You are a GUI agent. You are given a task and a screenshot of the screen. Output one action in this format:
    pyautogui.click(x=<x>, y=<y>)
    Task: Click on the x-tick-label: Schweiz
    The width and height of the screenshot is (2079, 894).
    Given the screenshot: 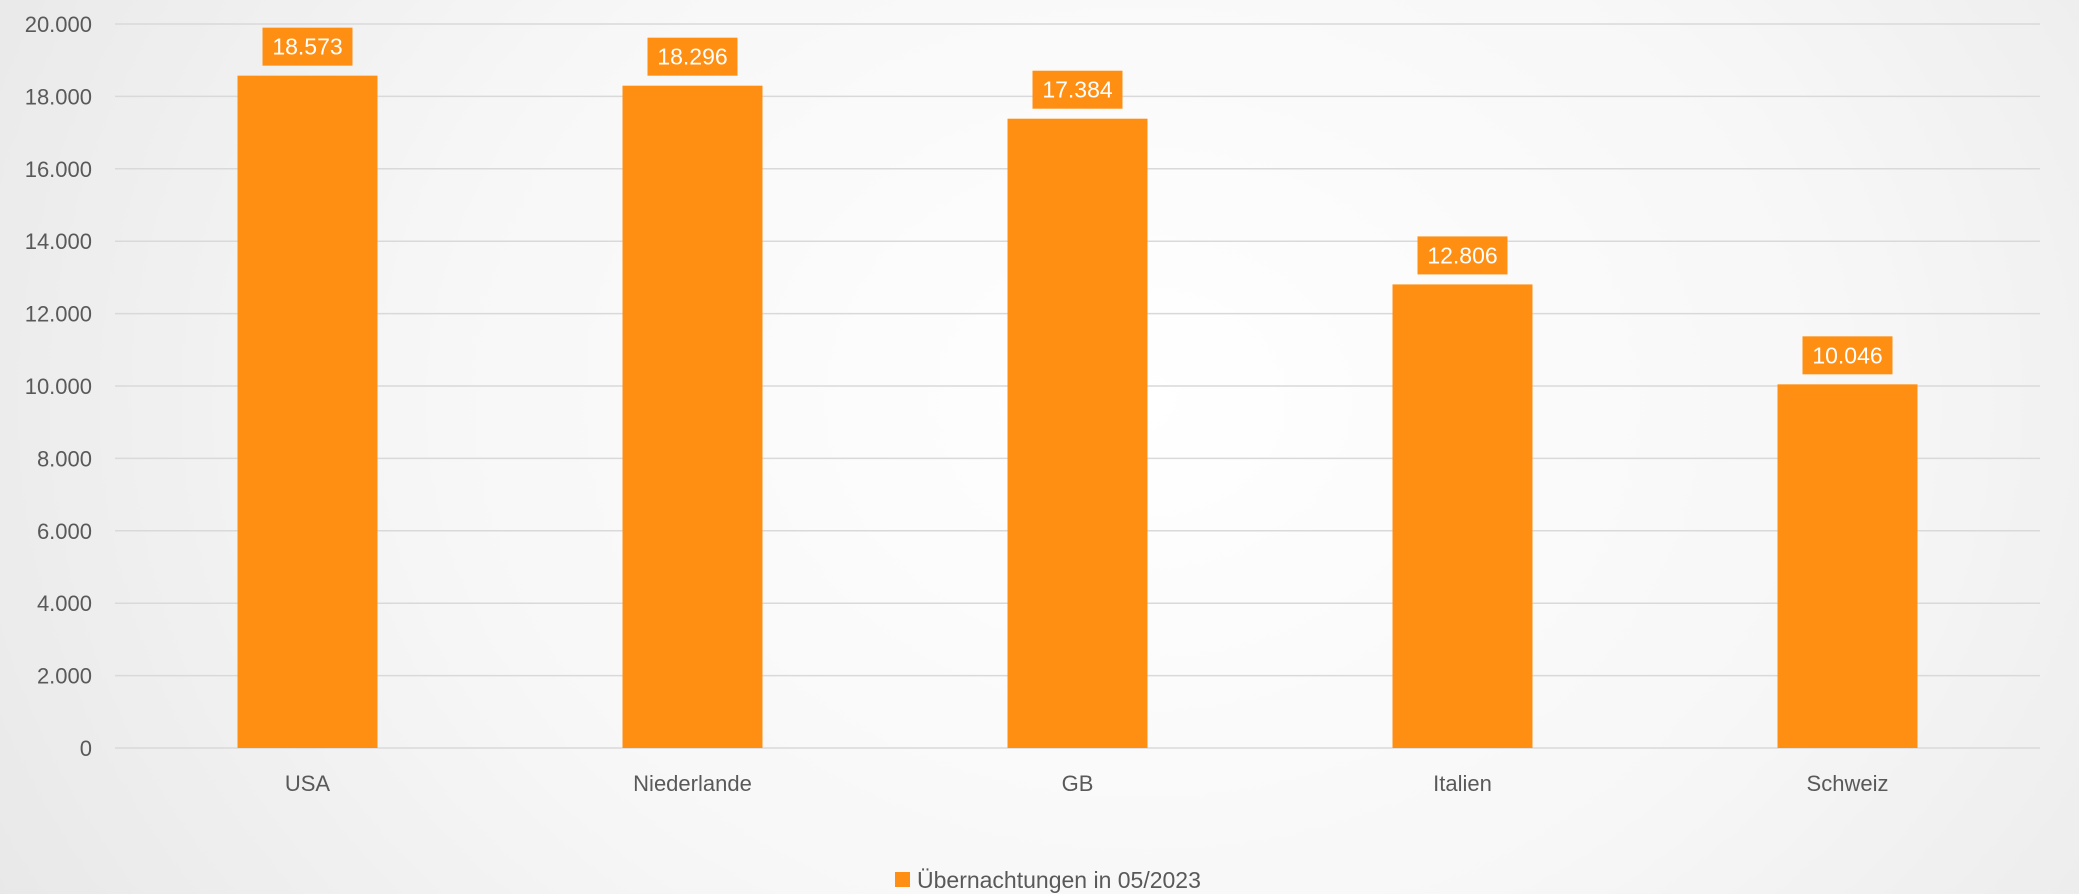 What is the action you would take?
    pyautogui.click(x=1848, y=783)
    